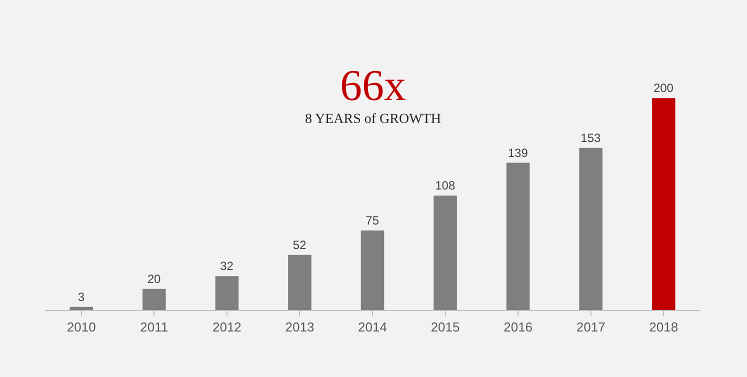 The width and height of the screenshot is (747, 377). What do you see at coordinates (154, 327) in the screenshot?
I see `x-tick-label: 2011` at bounding box center [154, 327].